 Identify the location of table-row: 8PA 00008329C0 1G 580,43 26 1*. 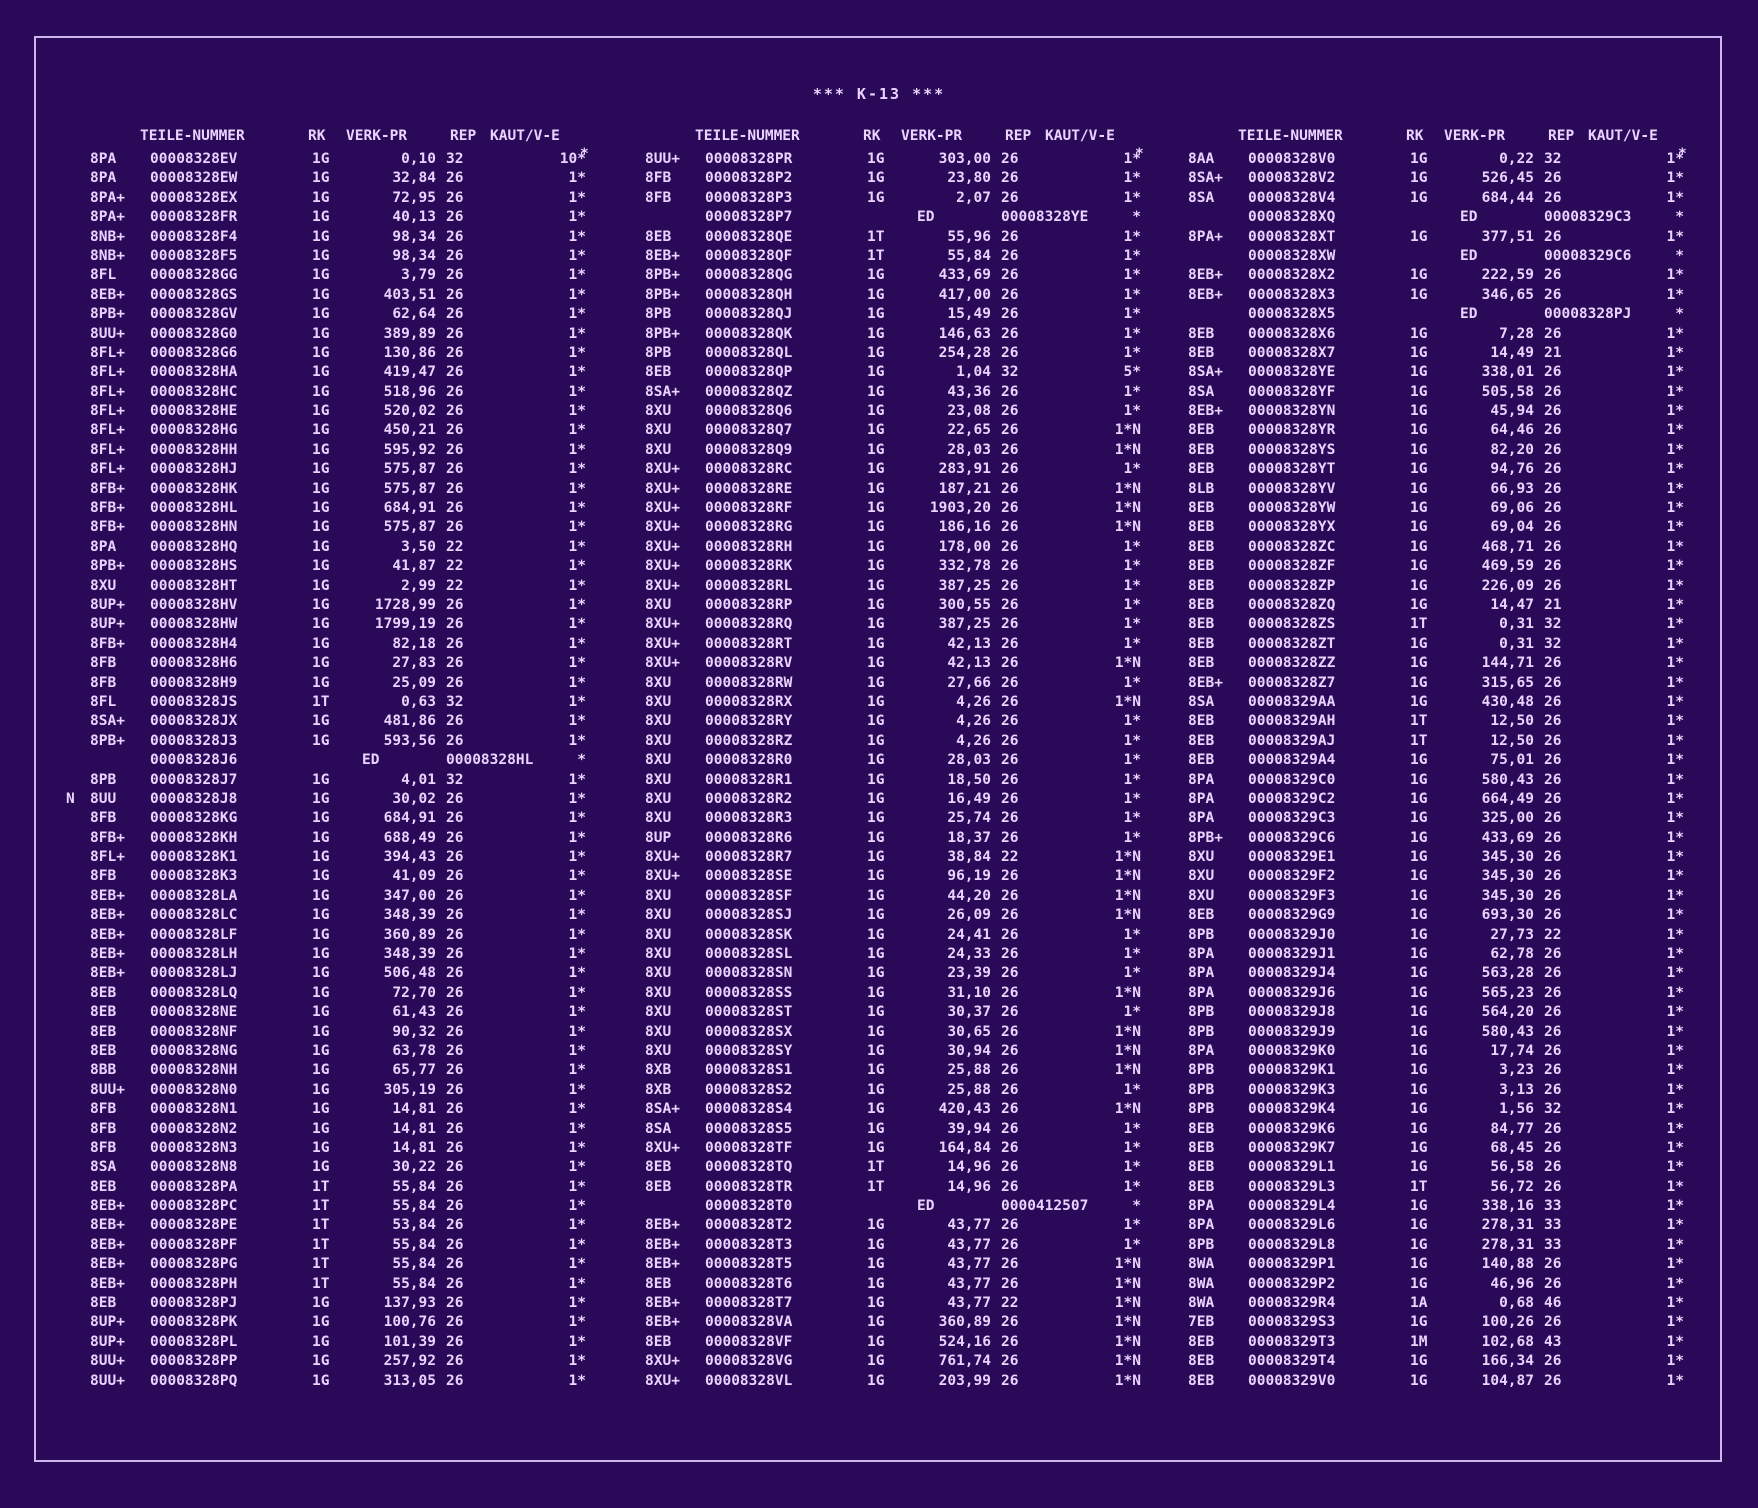
(1434, 780).